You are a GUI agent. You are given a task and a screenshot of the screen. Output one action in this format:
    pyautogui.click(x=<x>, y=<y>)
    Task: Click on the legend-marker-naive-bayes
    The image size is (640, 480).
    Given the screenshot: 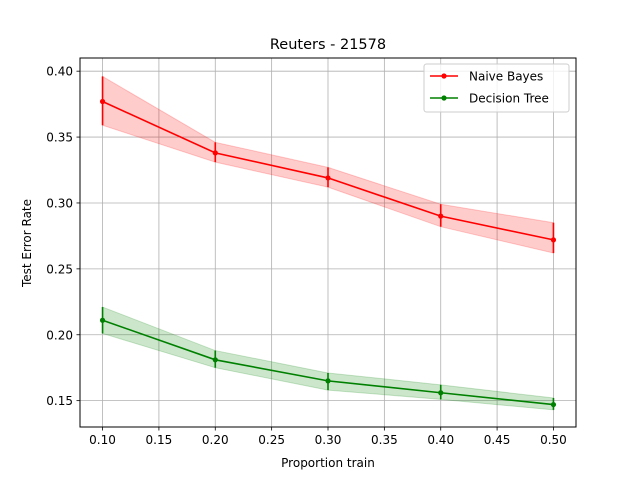 What is the action you would take?
    pyautogui.click(x=444, y=76)
    